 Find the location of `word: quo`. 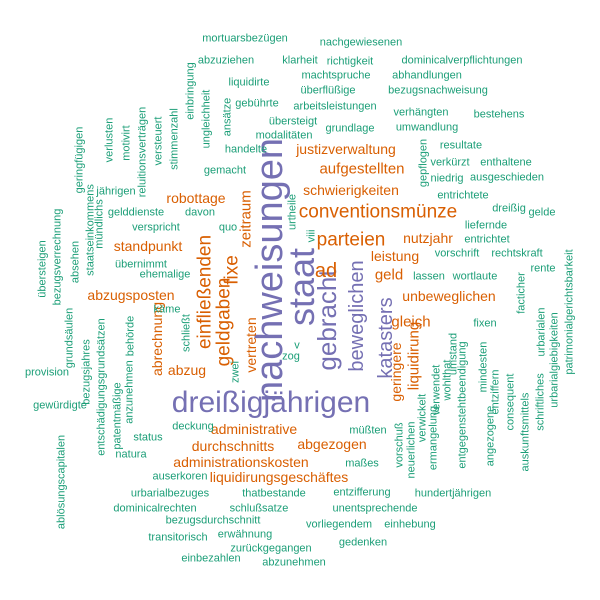

word: quo is located at coordinates (228, 227).